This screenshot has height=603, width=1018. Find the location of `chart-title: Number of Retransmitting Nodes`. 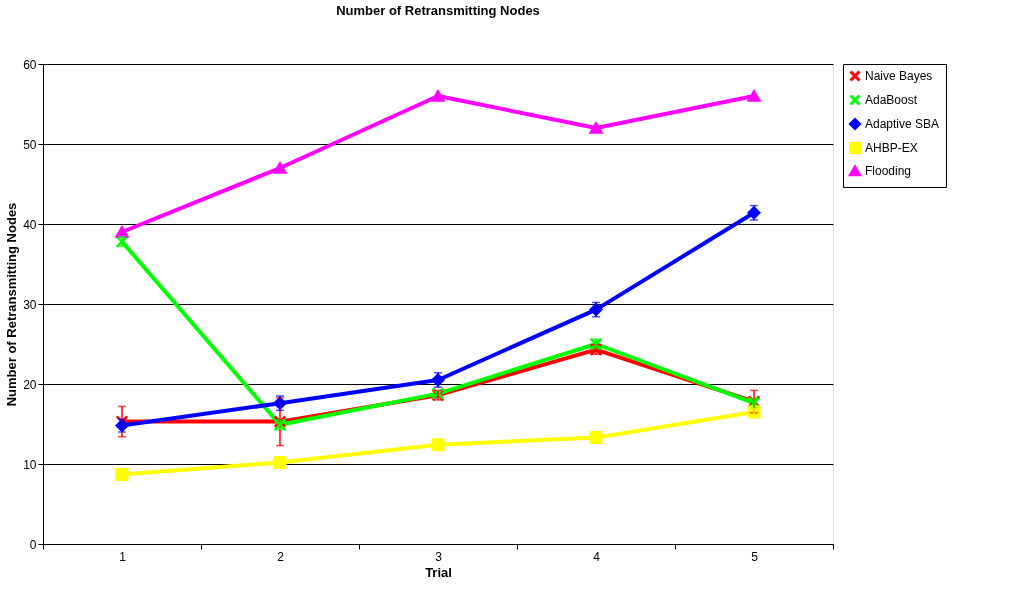

chart-title: Number of Retransmitting Nodes is located at coordinates (438, 10).